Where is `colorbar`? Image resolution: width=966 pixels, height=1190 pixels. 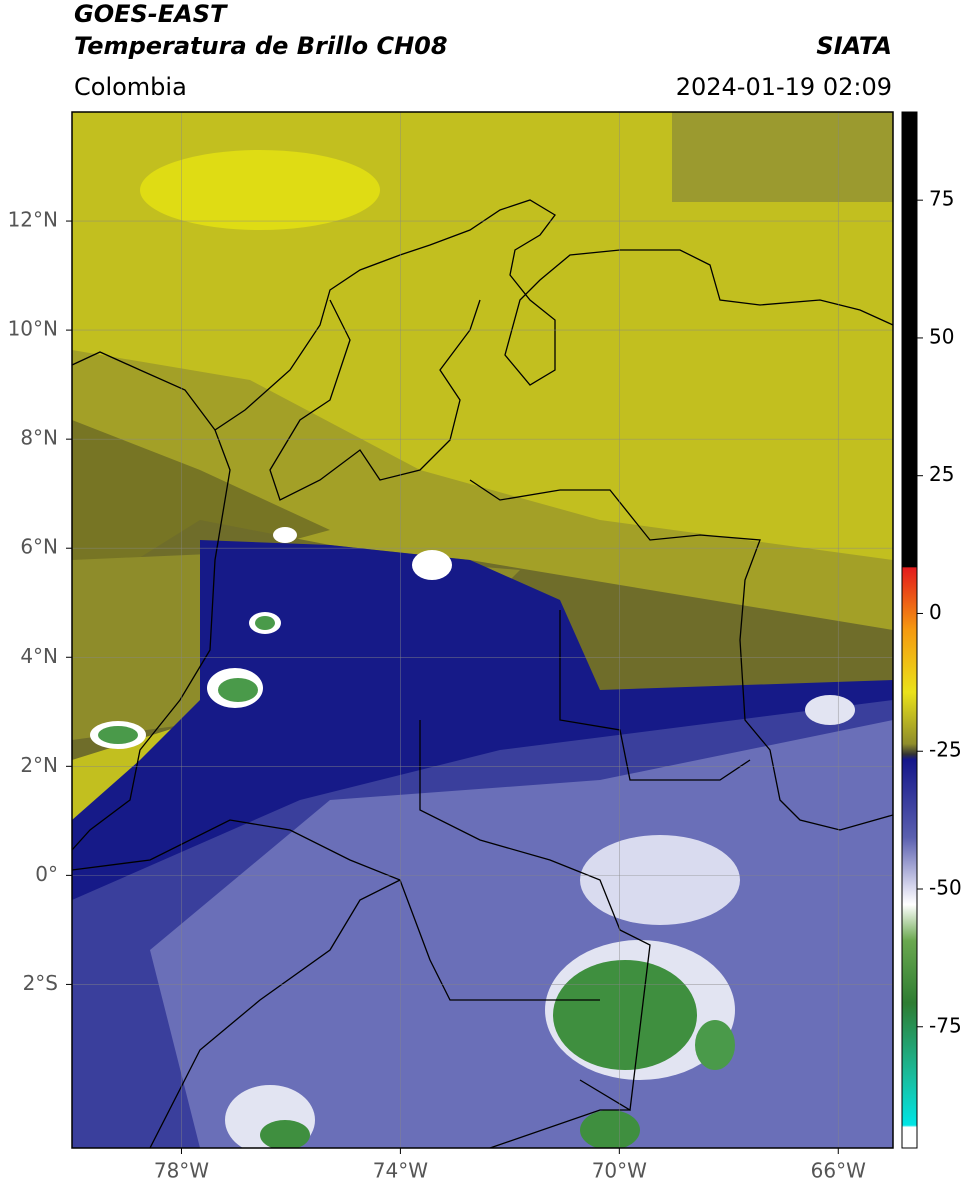 colorbar is located at coordinates (909, 630).